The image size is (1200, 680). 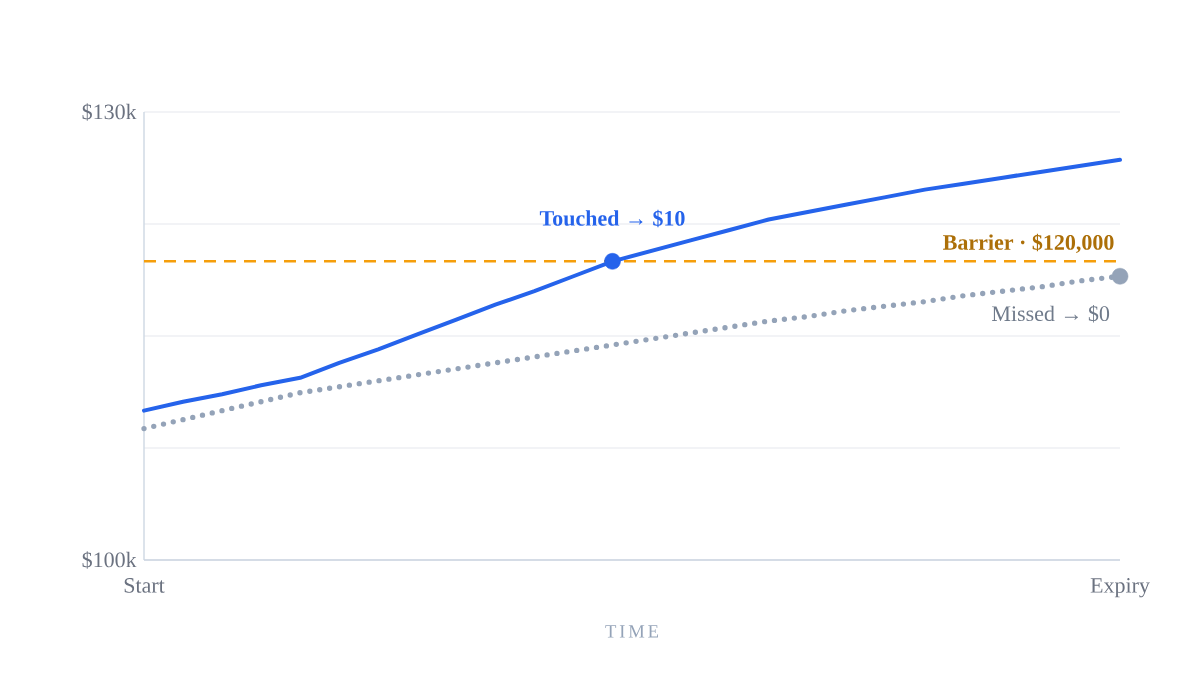 I want to click on x-tick-label: Expiry, so click(x=1120, y=588).